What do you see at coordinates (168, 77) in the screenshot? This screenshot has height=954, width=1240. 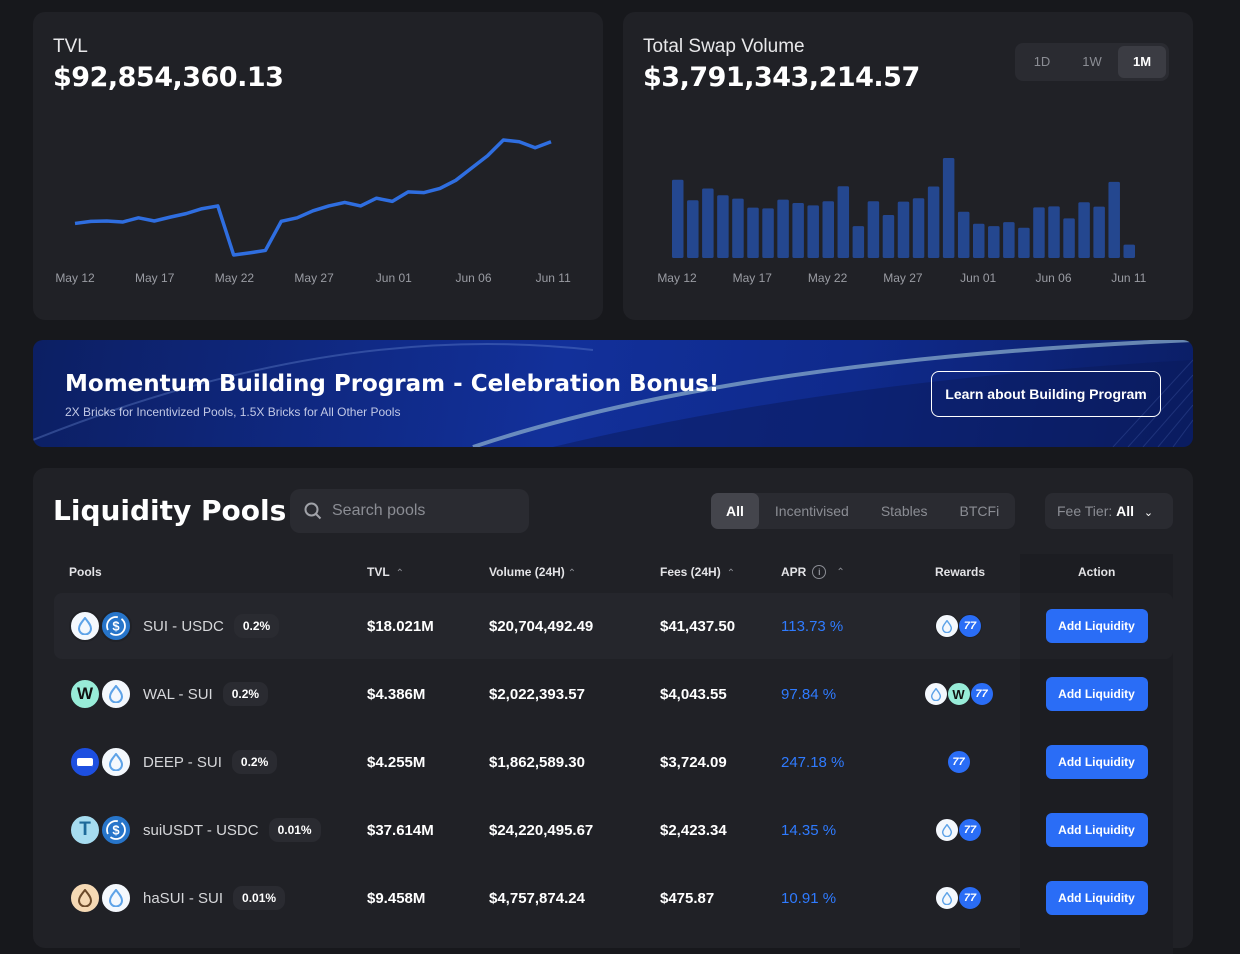 I see `tvl-value: $92,854,360.13` at bounding box center [168, 77].